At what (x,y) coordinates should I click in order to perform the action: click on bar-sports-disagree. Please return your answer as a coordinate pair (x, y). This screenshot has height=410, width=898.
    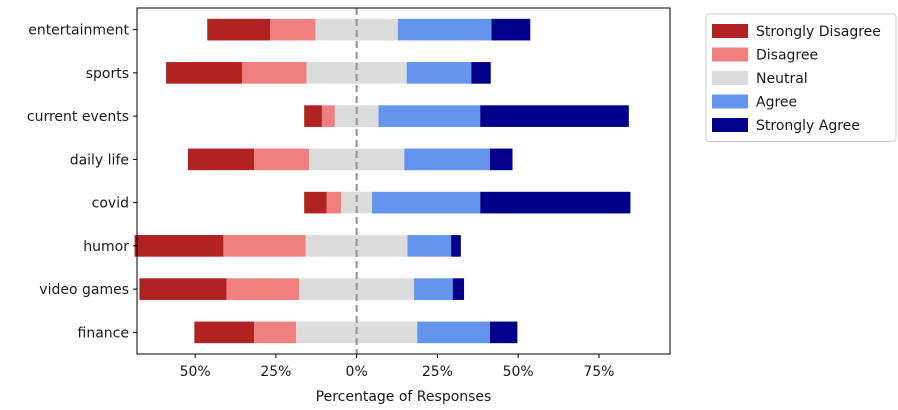
    Looking at the image, I should click on (274, 73).